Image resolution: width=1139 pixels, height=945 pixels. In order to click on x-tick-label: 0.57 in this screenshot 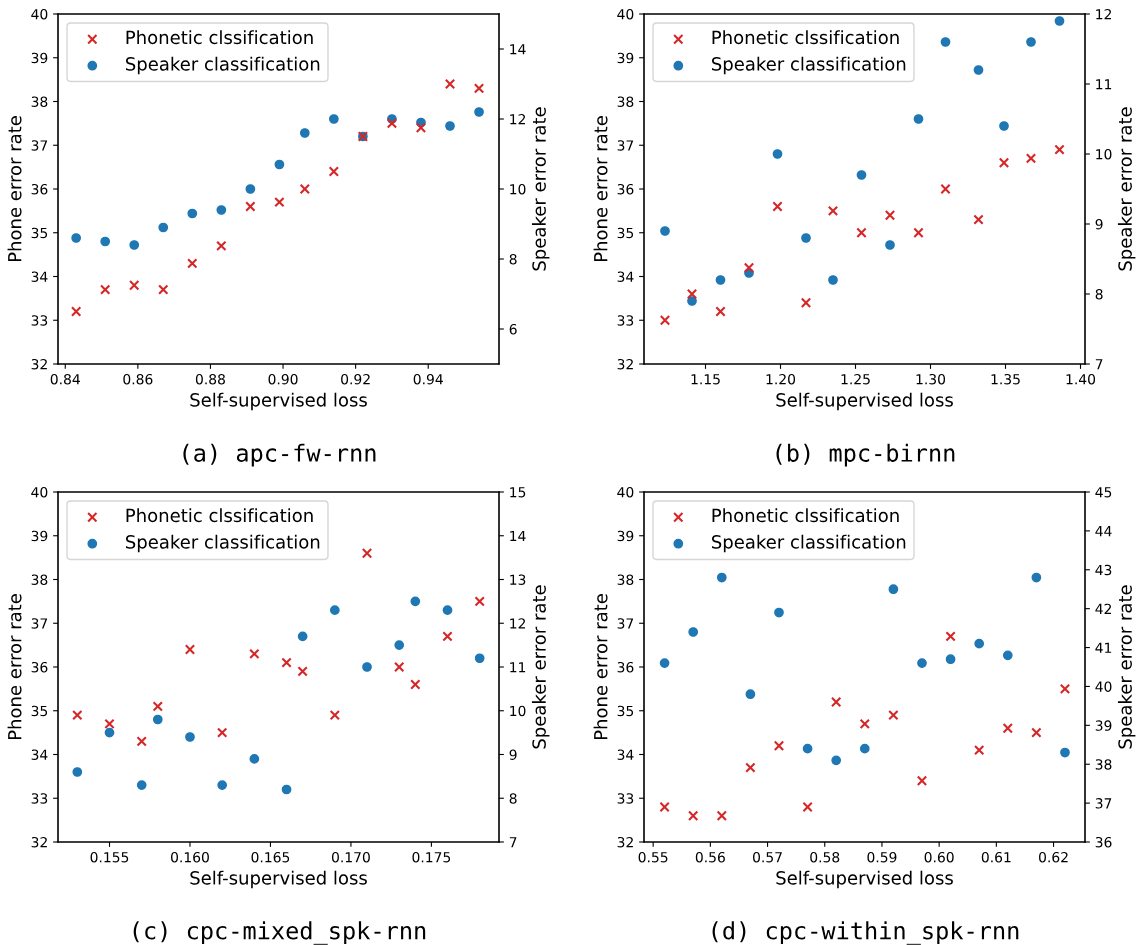, I will do `click(767, 857)`.